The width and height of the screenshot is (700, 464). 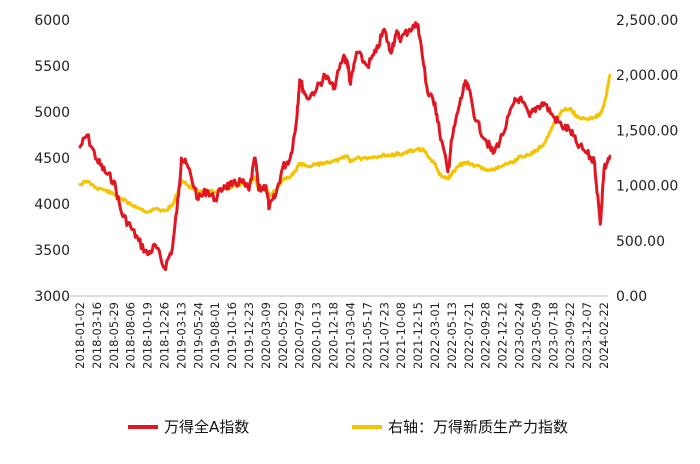 I want to click on x-tick-label: 2020-10-13, so click(x=317, y=335).